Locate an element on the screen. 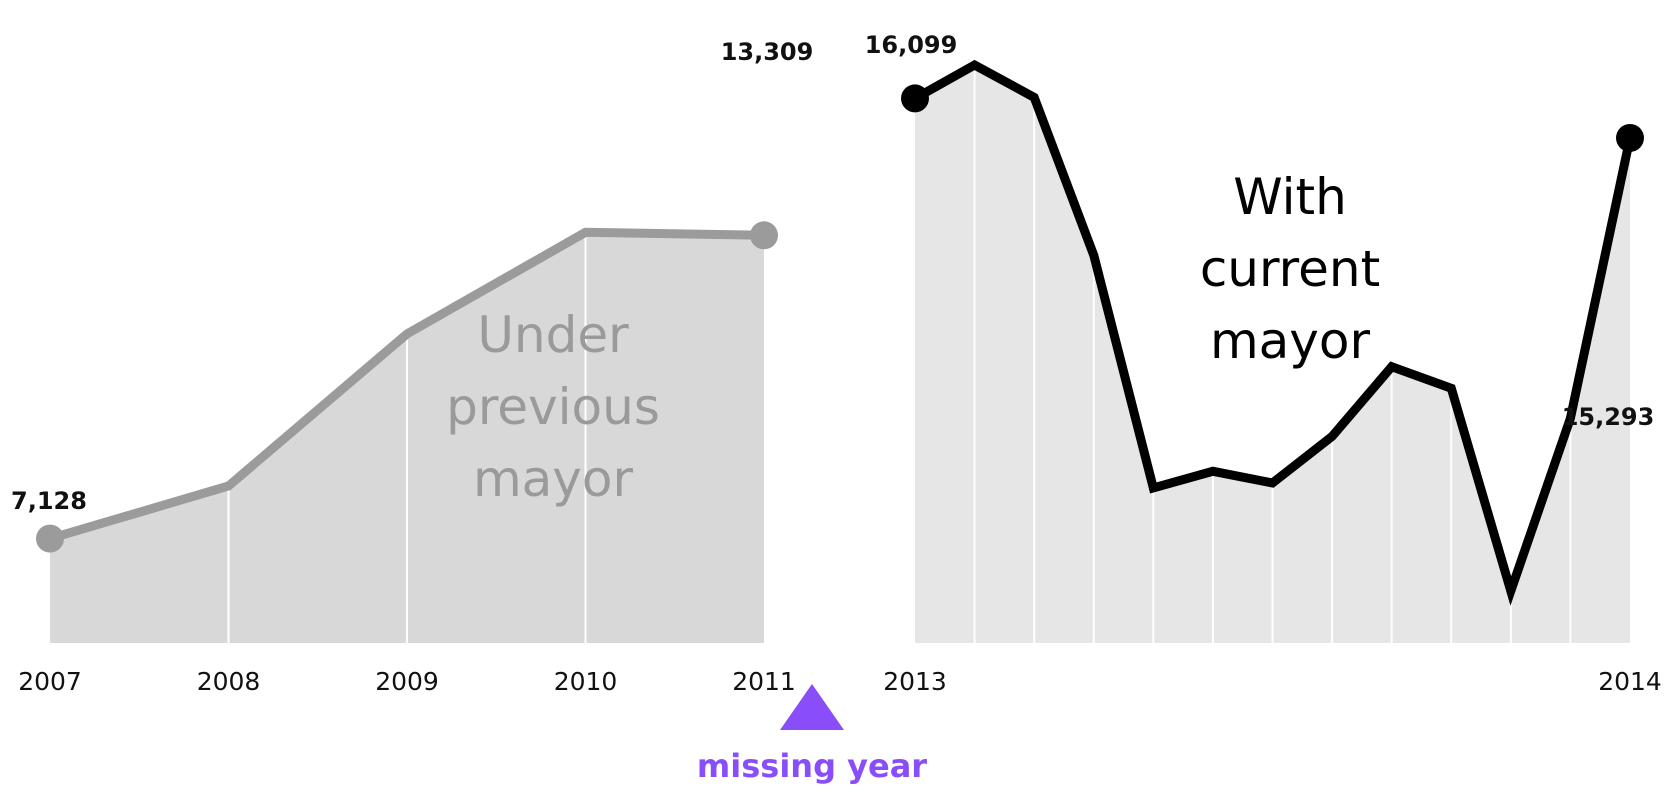  x-tick-label: 2013 is located at coordinates (915, 681).